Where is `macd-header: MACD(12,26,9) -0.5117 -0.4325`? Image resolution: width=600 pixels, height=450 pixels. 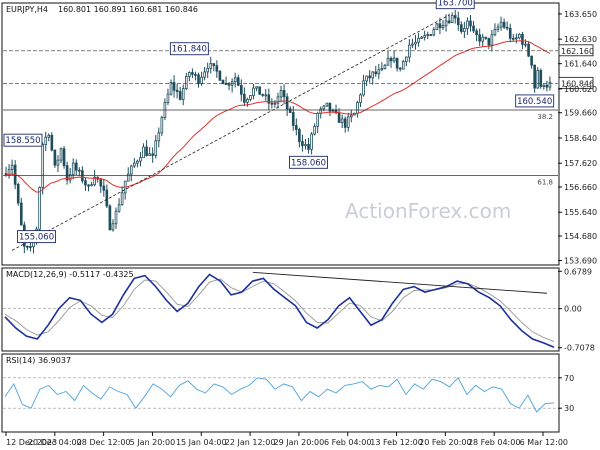
macd-header: MACD(12,26,9) -0.5117 -0.4325 is located at coordinates (70, 274).